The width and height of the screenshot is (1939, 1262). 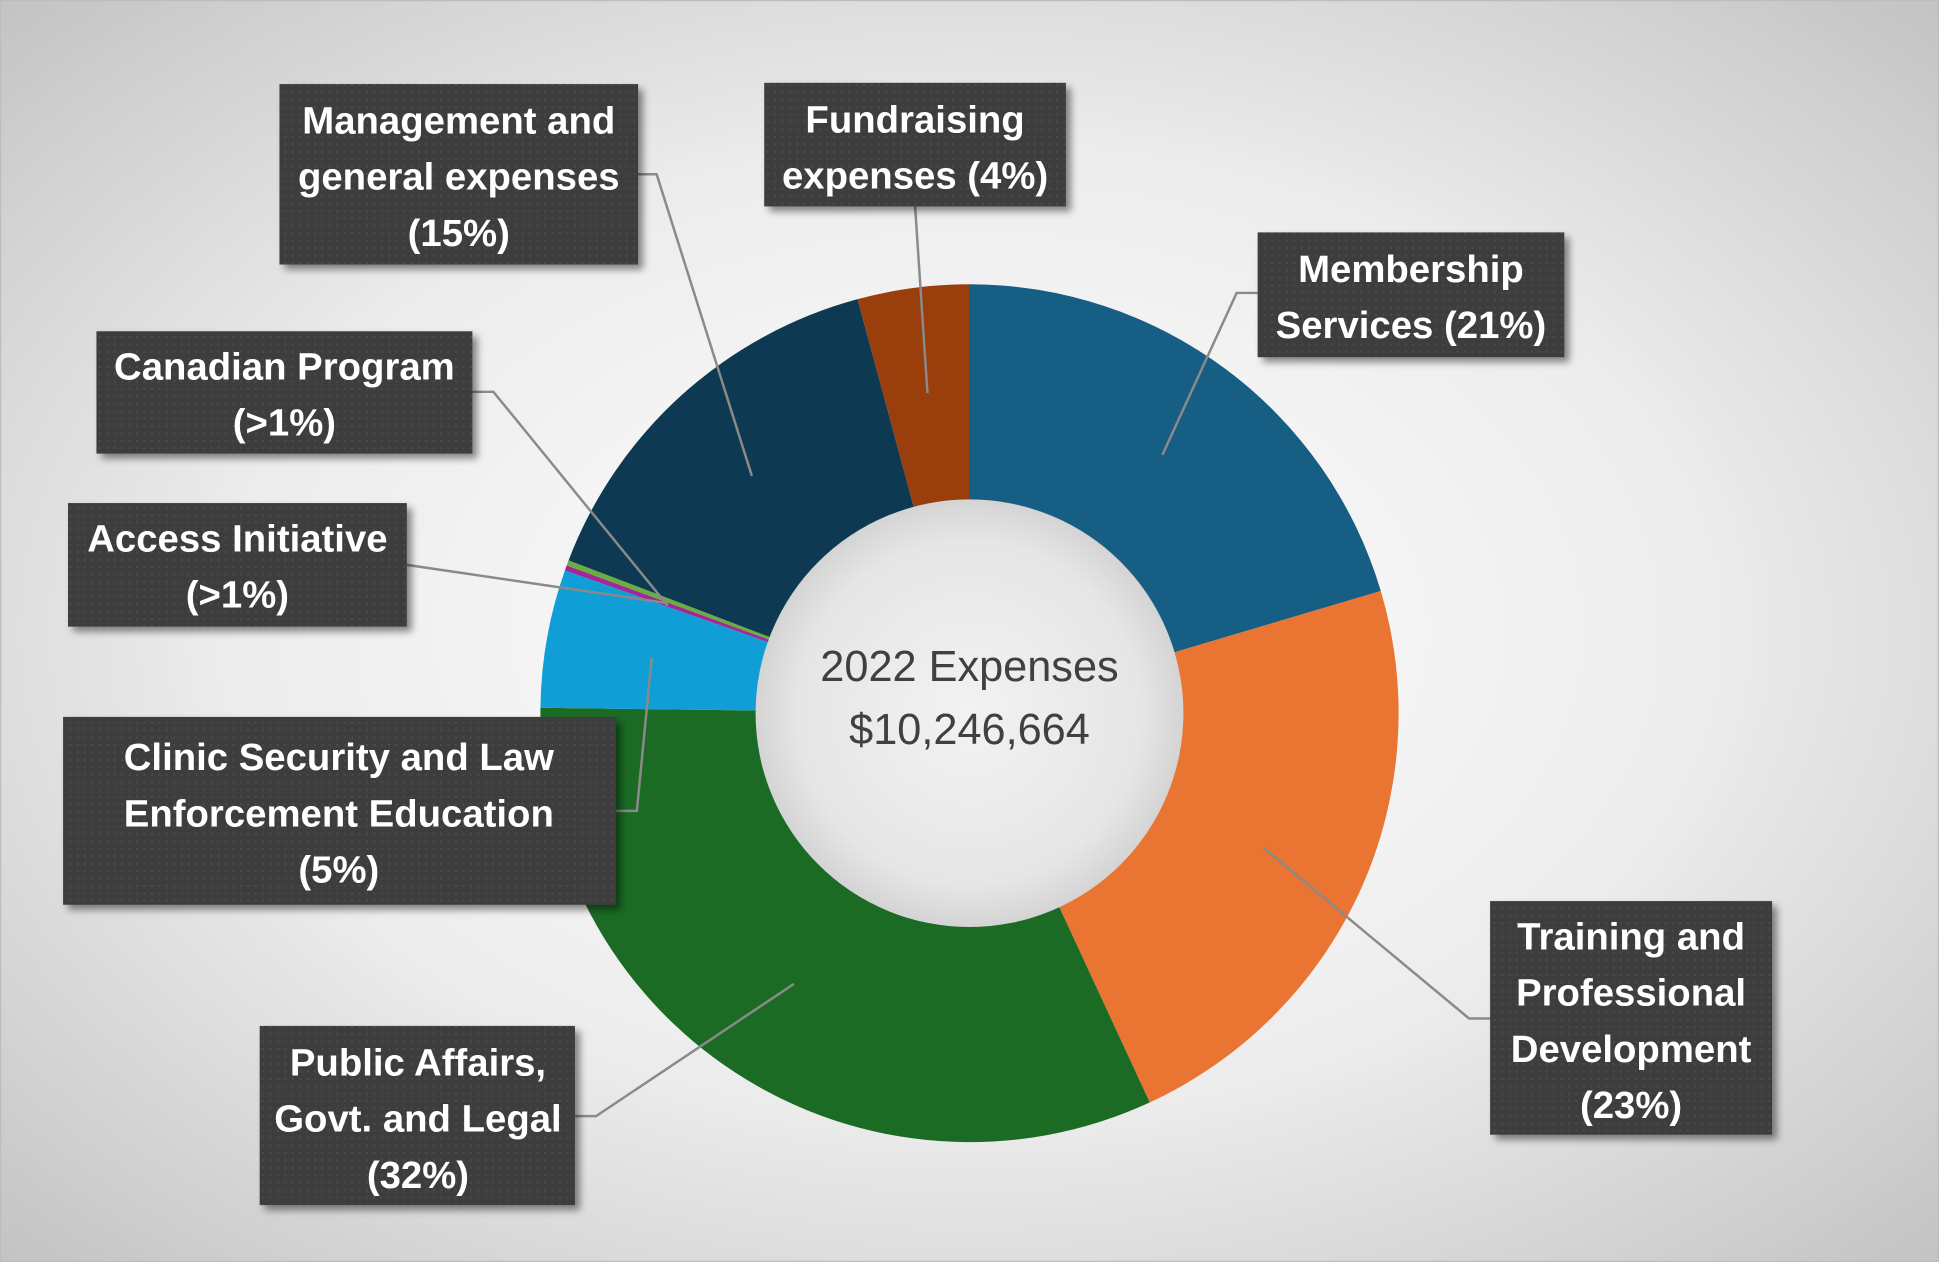 What do you see at coordinates (969, 667) in the screenshot?
I see `center-title: 2022 Expenses` at bounding box center [969, 667].